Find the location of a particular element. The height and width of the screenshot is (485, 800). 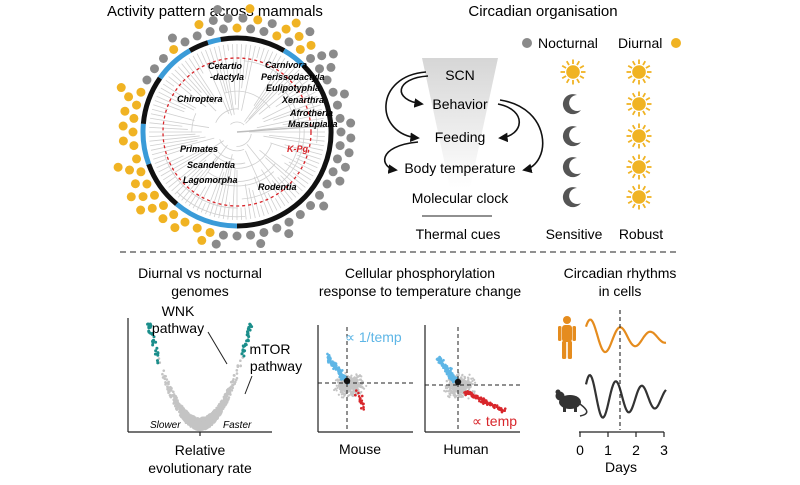

ring-segment is located at coordinates (174, 64).